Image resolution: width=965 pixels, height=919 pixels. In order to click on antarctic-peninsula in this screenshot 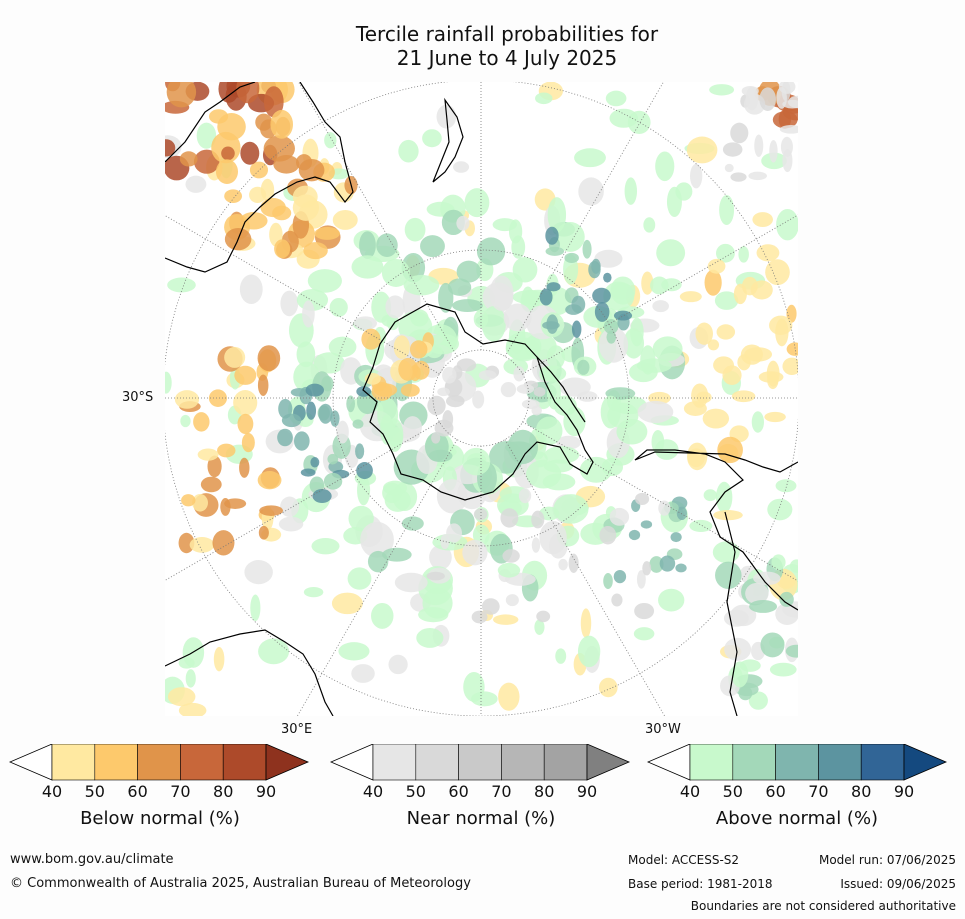, I will do `click(561, 389)`.